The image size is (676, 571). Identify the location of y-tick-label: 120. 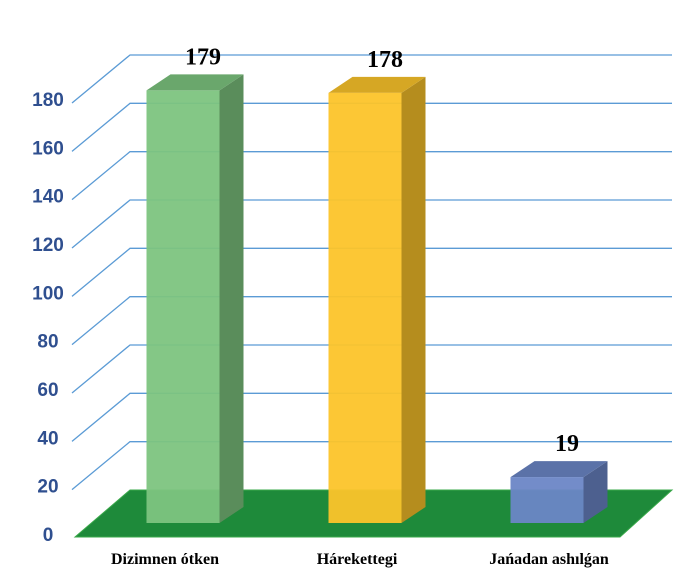
(48, 245).